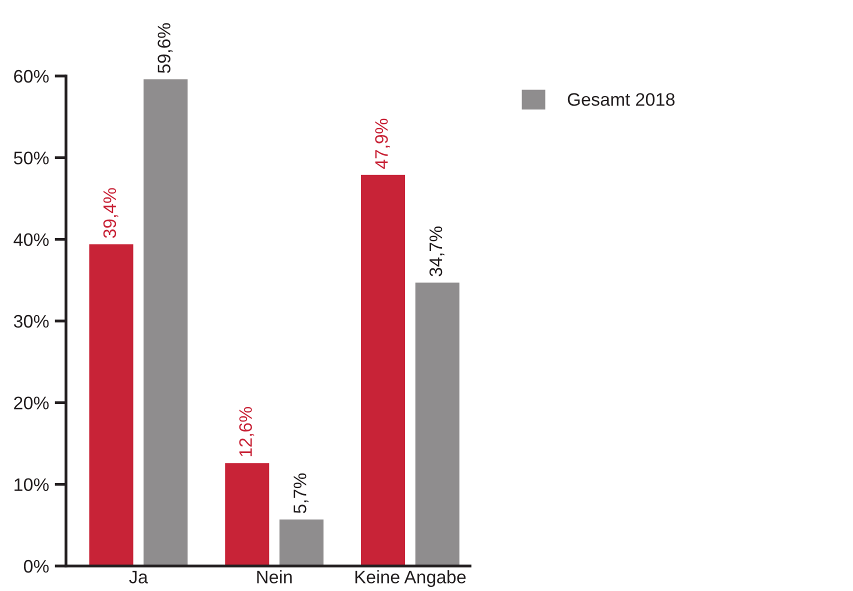 The image size is (853, 591). Describe the element at coordinates (621, 99) in the screenshot. I see `legend-label: Gesamt 2018` at that location.